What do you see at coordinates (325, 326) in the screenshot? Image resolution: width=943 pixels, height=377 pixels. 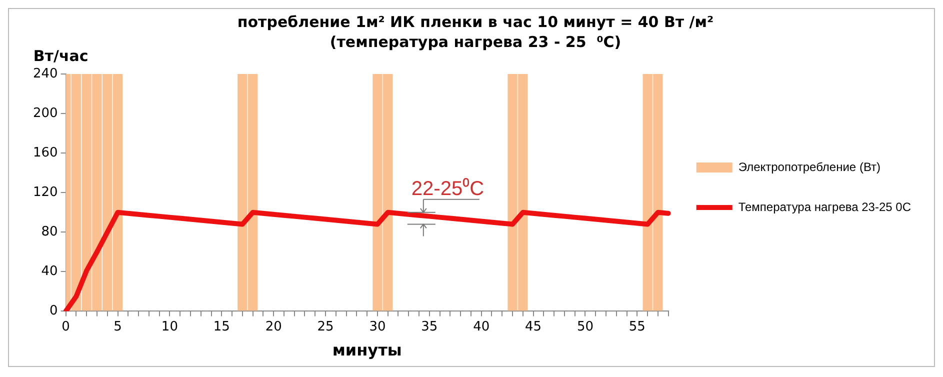 I see `x-tick-label: 25` at bounding box center [325, 326].